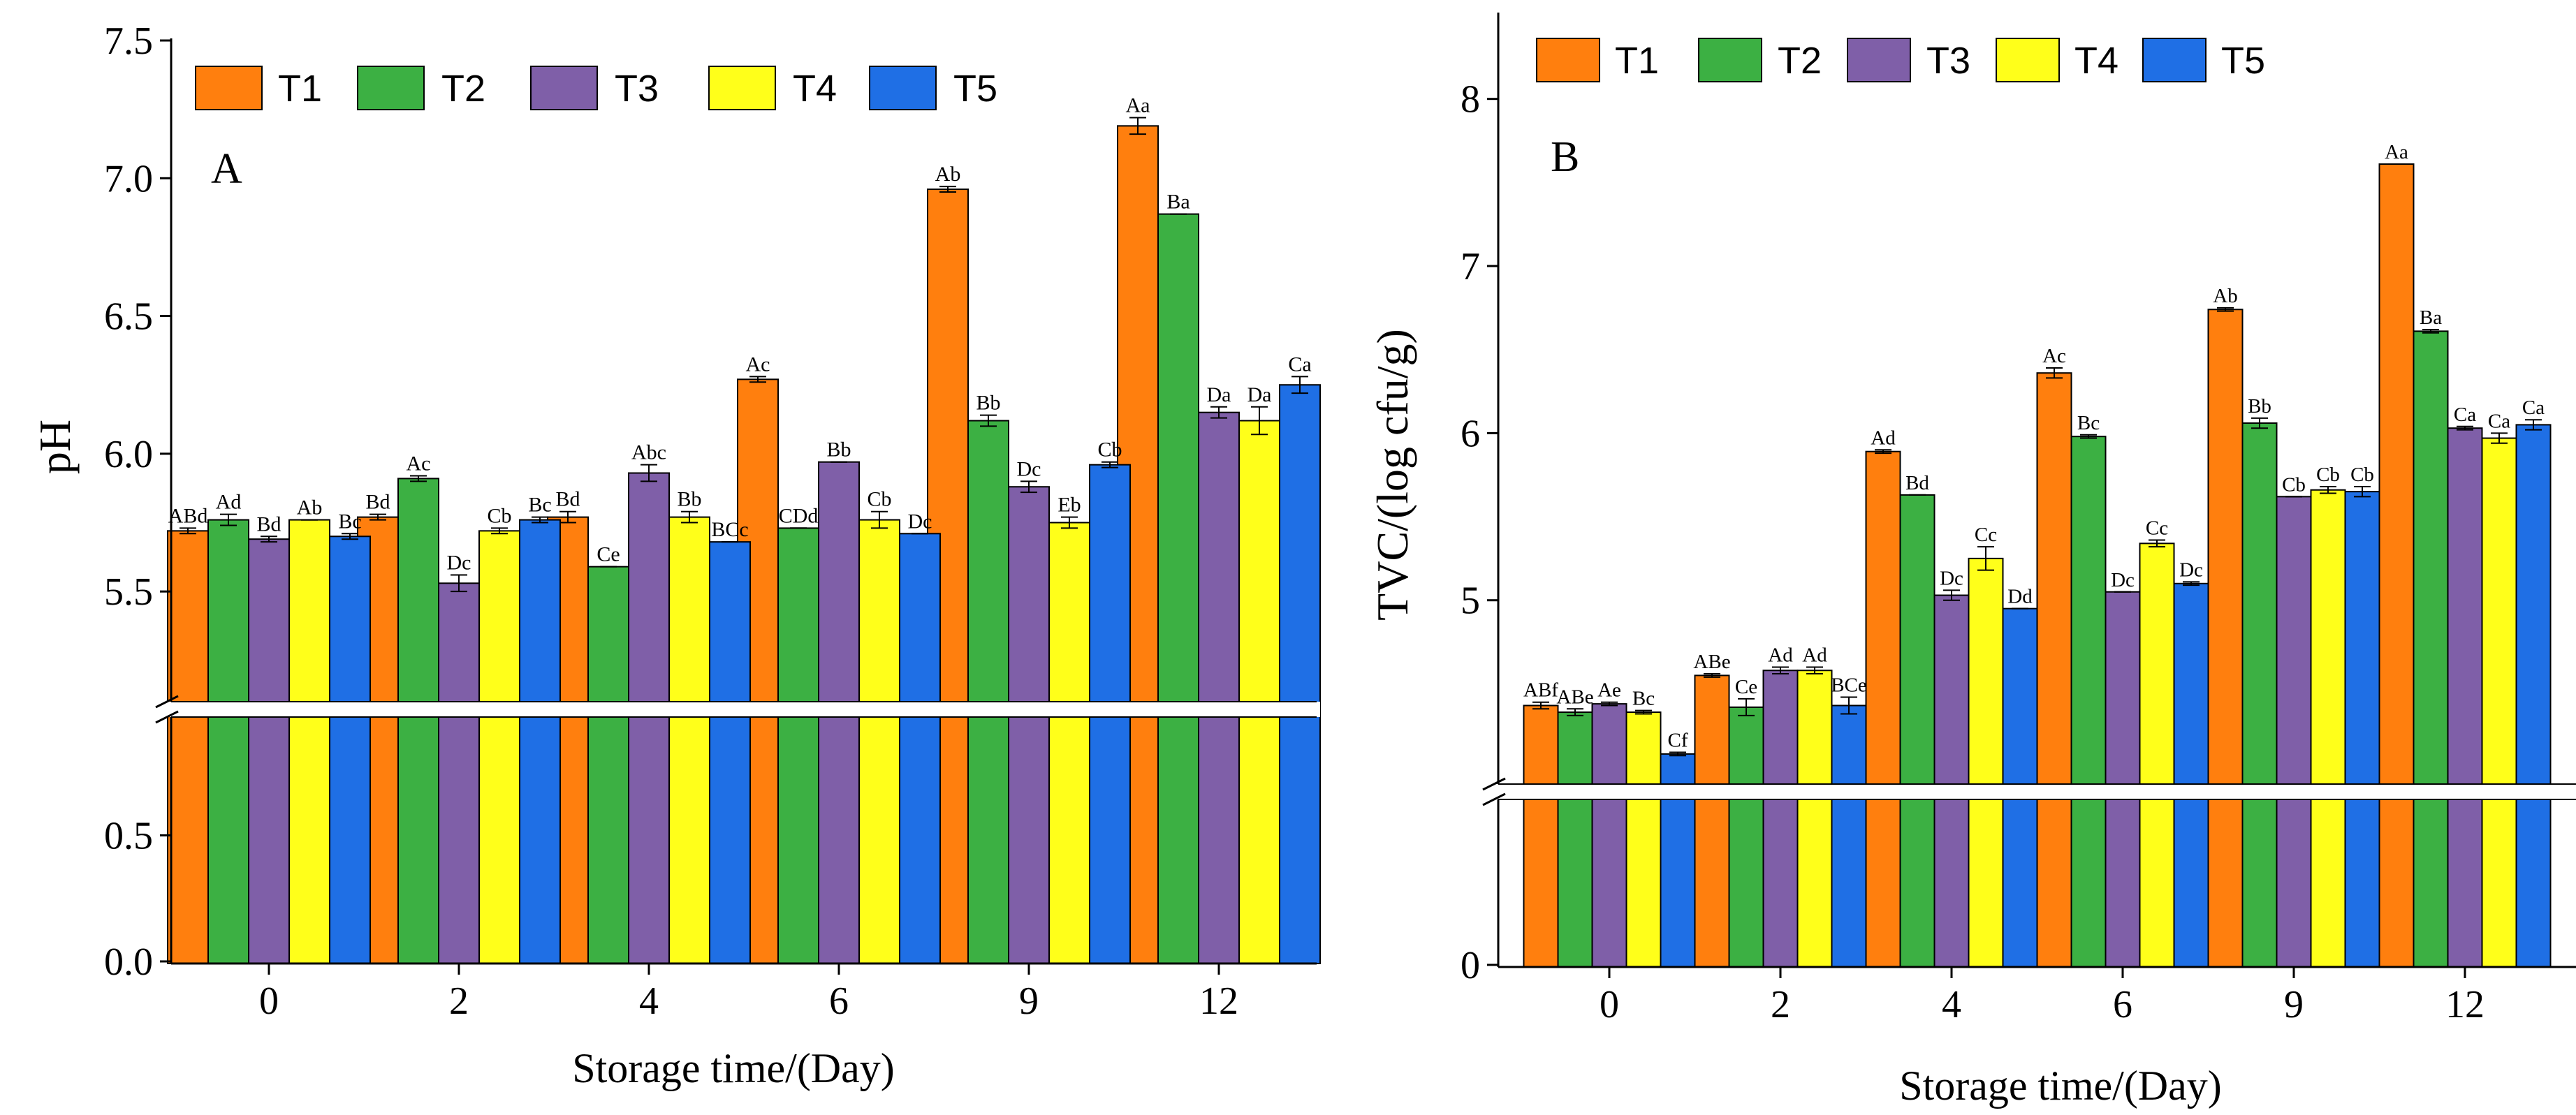  I want to click on y-tick-label: 5.5, so click(128, 592).